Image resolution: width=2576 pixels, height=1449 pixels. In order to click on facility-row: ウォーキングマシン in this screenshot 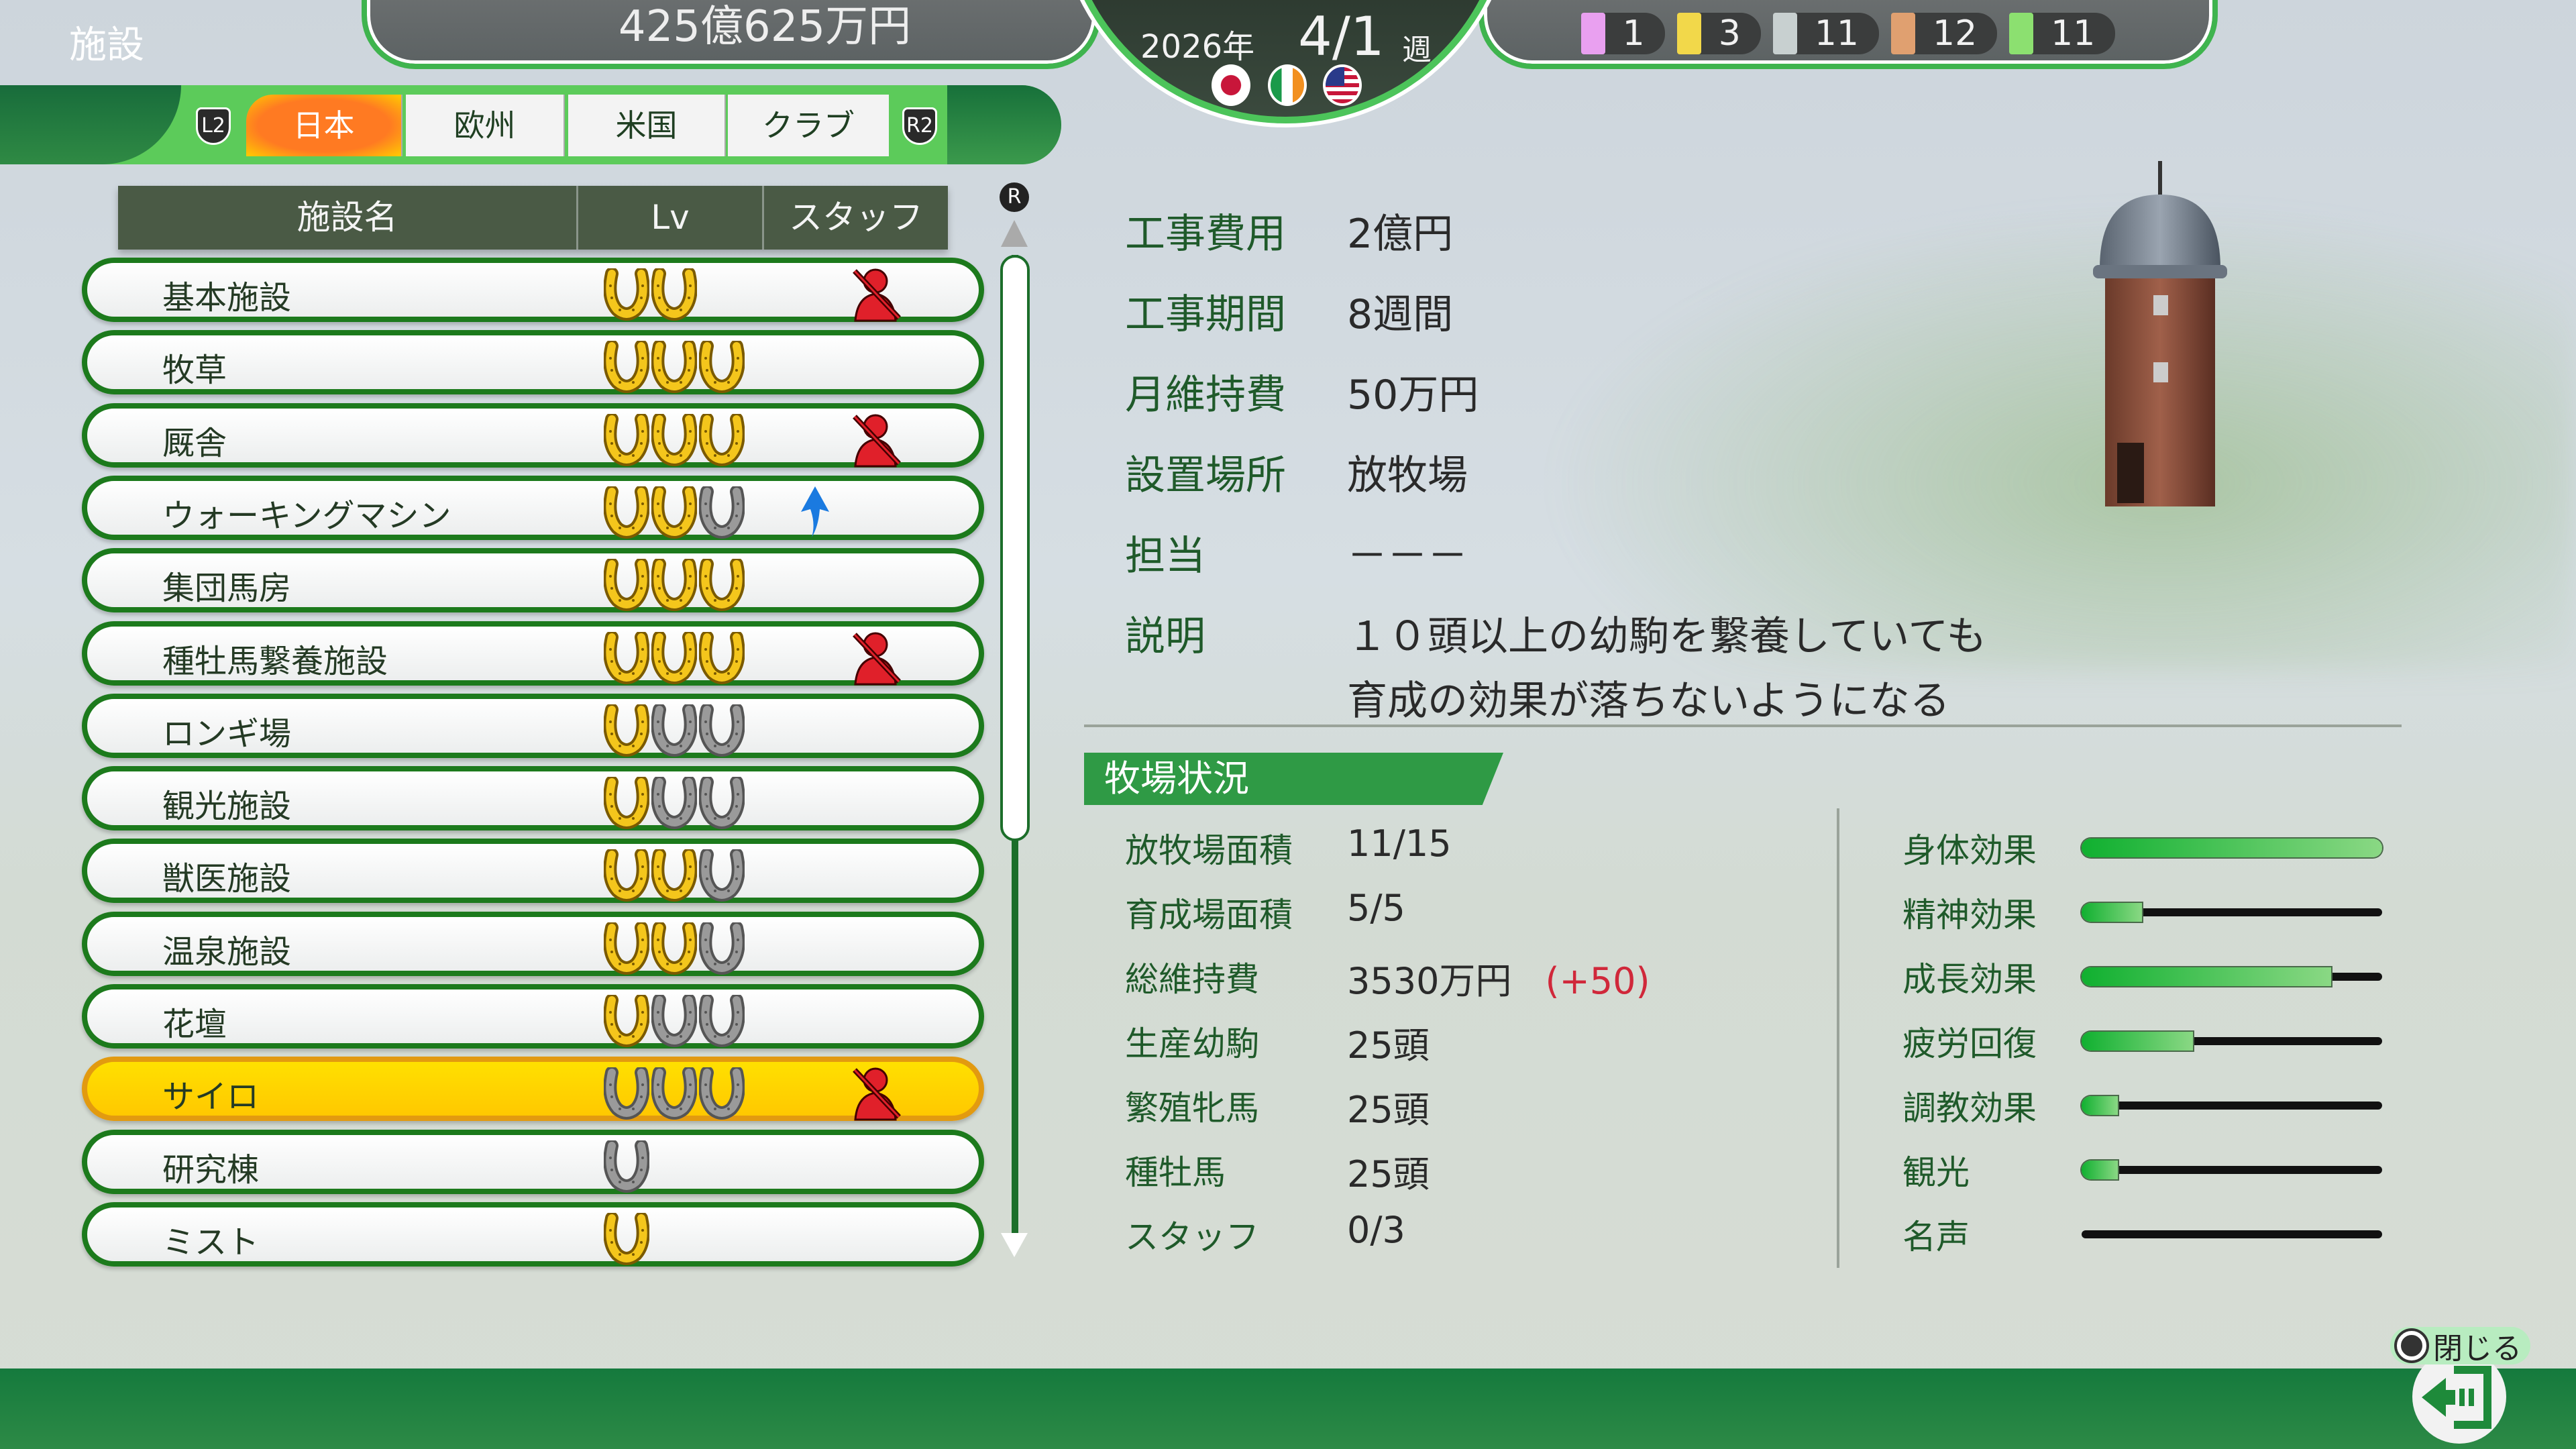, I will do `click(533, 507)`.